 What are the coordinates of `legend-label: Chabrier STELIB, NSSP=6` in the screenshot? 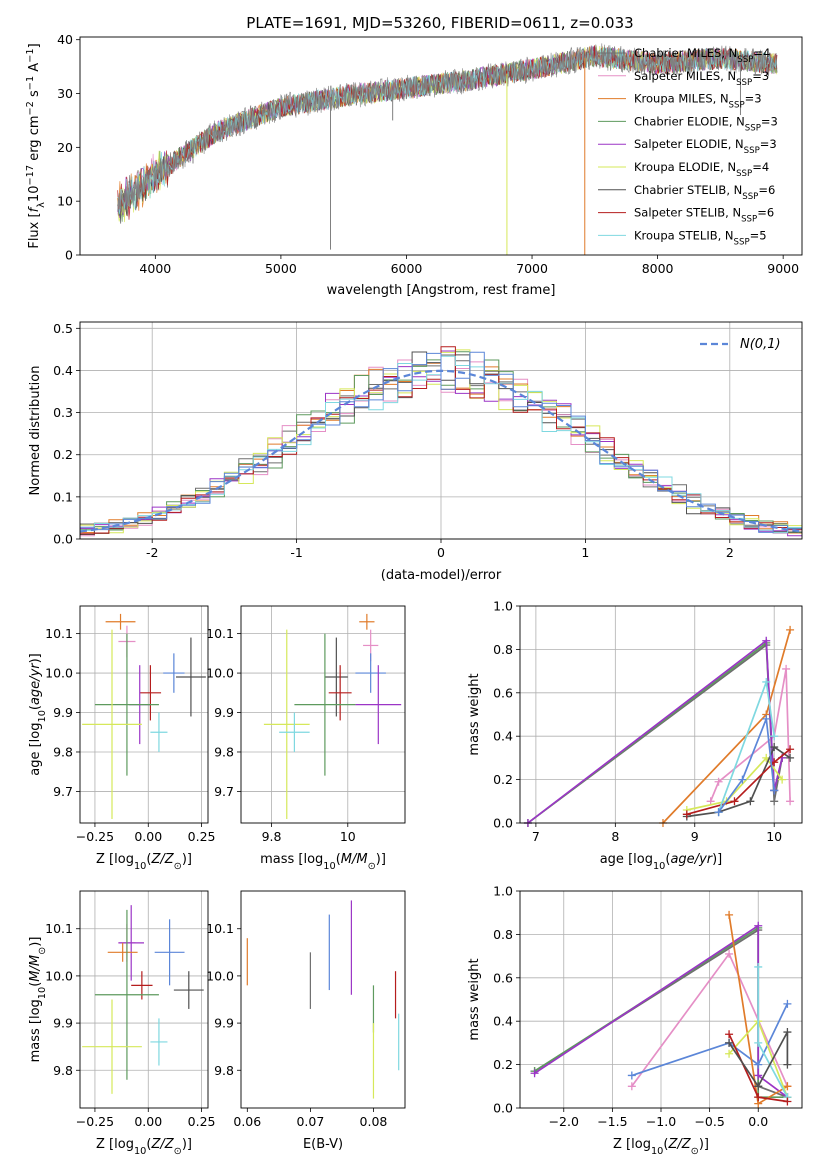 It's located at (704, 192).